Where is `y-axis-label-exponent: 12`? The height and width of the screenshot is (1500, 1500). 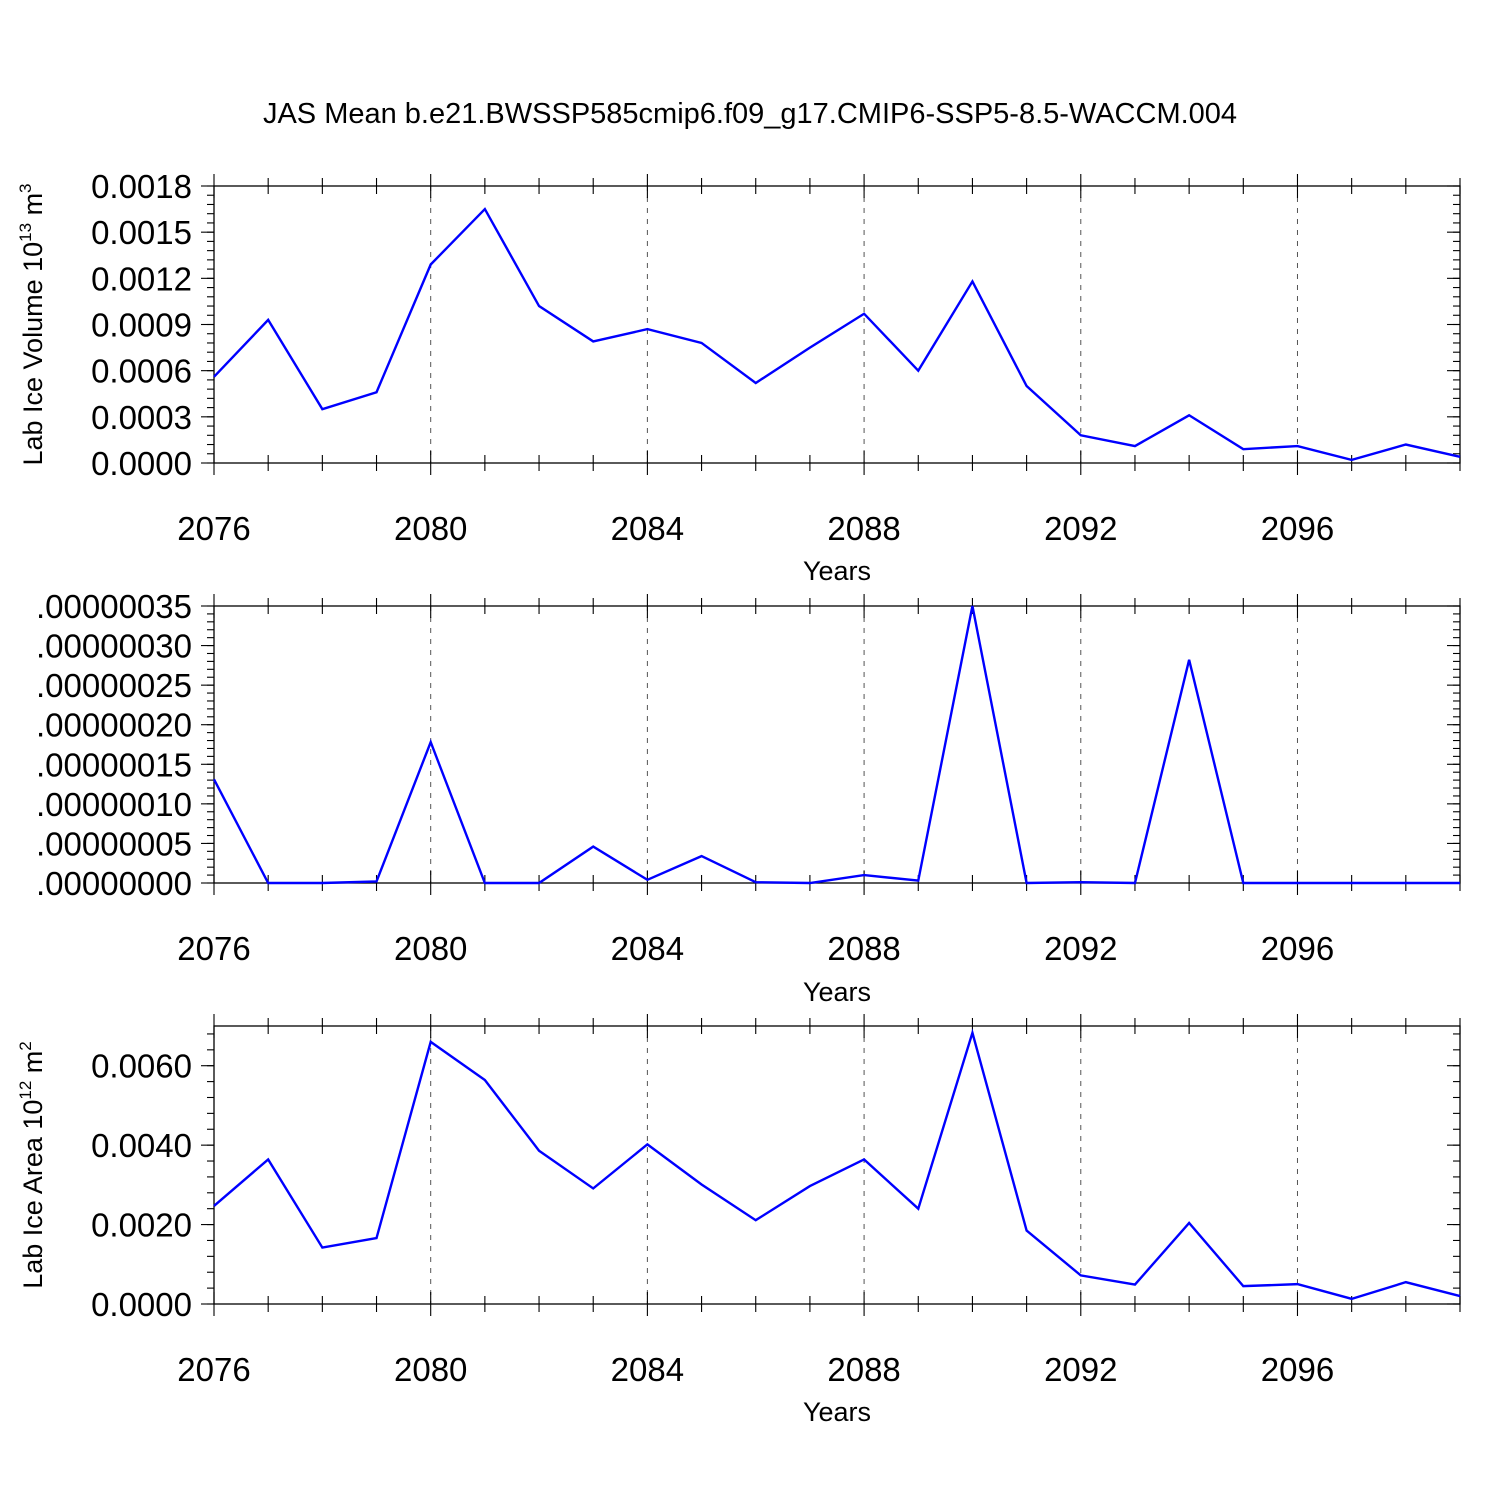
y-axis-label-exponent: 12 is located at coordinates (25, 1090).